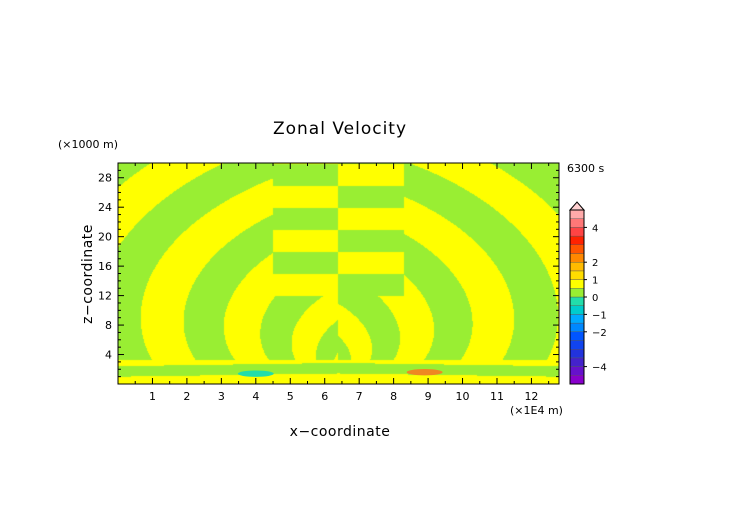 This screenshot has height=532, width=752. Describe the element at coordinates (105, 237) in the screenshot. I see `y-tick-label: 20` at that location.